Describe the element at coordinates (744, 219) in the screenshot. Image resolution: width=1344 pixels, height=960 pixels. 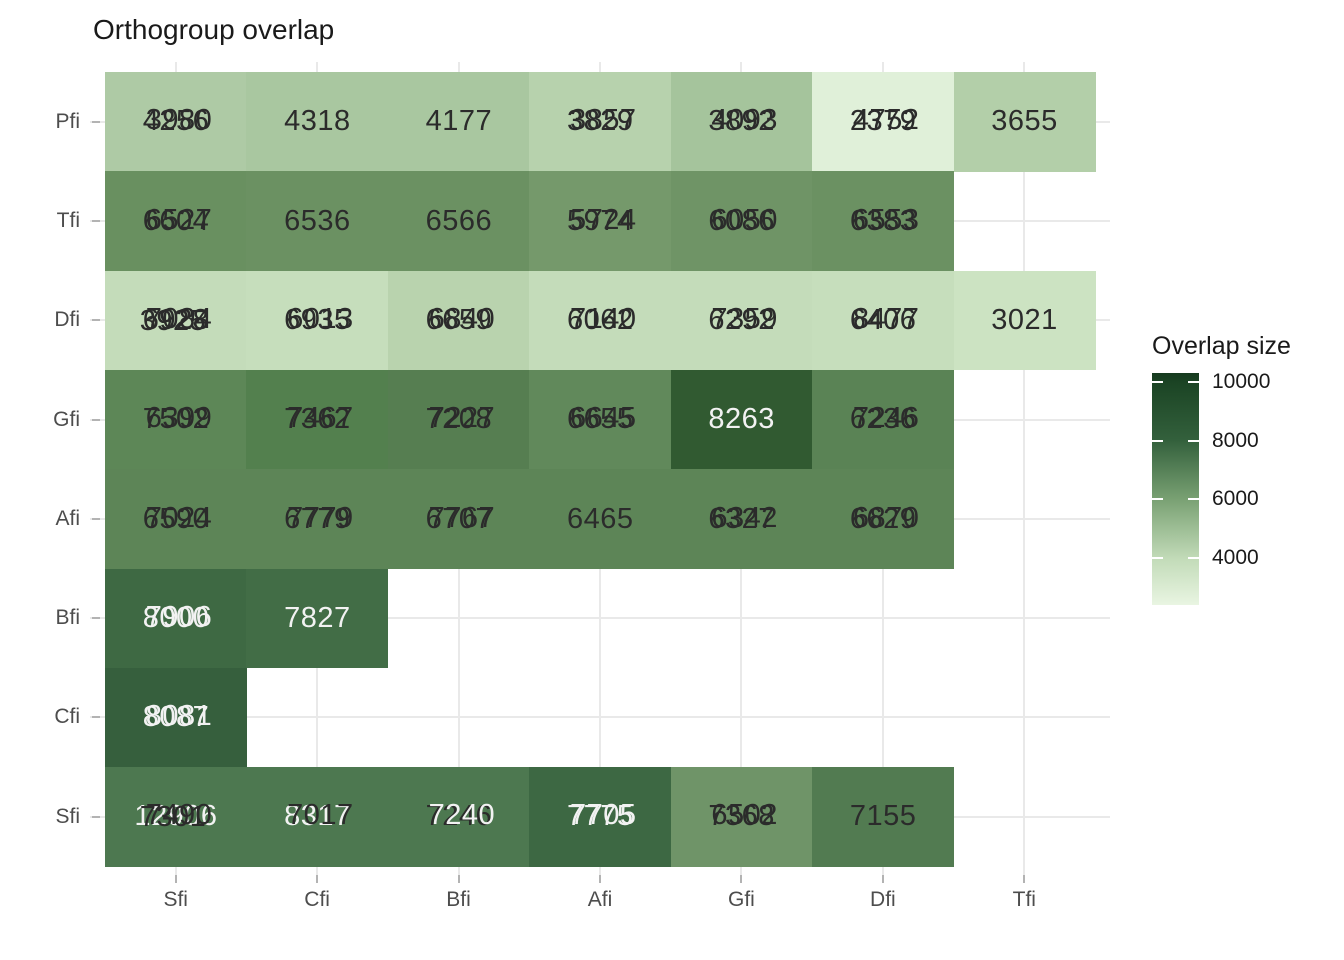
I see `cell-value-label: 6050` at that location.